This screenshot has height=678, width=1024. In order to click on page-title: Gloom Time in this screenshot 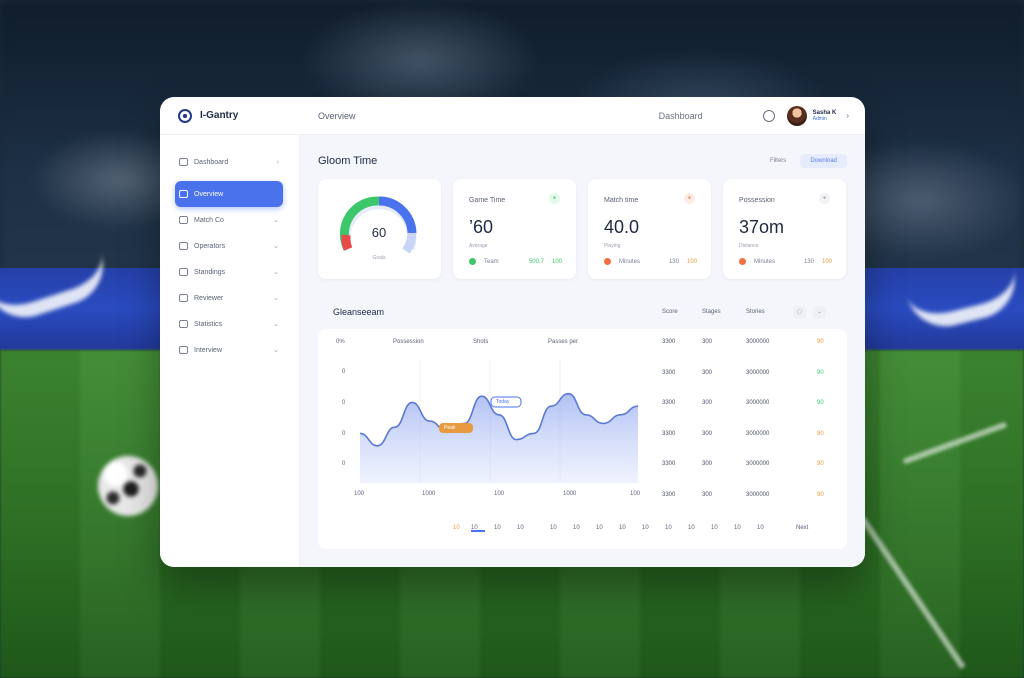, I will do `click(348, 161)`.